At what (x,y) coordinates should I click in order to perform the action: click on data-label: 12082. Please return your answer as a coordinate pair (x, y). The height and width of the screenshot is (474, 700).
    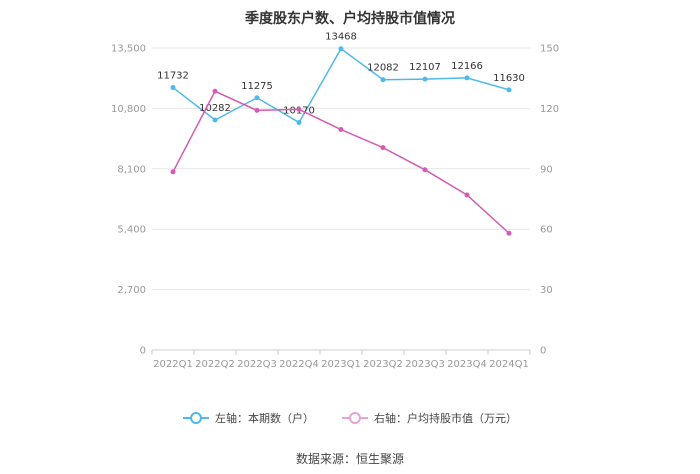
    Looking at the image, I should click on (383, 68).